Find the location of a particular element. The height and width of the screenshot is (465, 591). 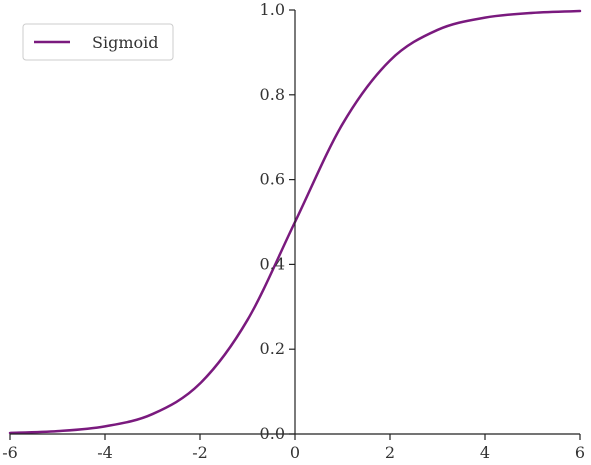

y-ticks: 0.0 0.2 0.4 0.6 0.8 1.0 is located at coordinates (277, 221).